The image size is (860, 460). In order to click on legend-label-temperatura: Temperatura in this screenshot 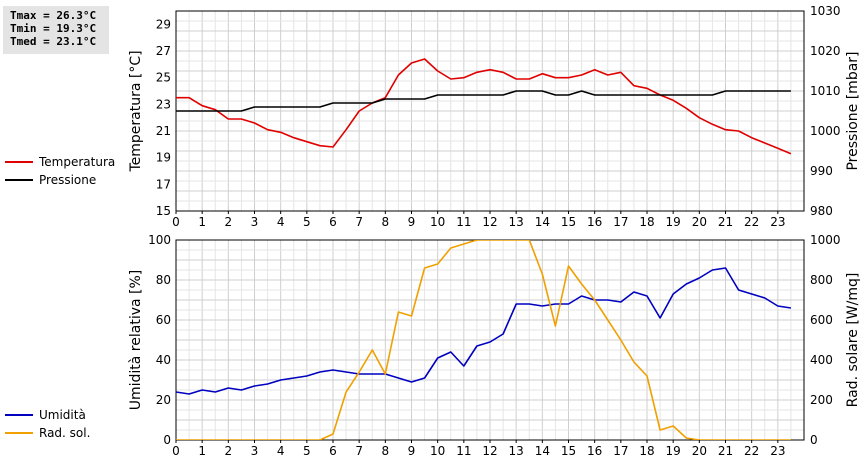, I will do `click(77, 162)`.